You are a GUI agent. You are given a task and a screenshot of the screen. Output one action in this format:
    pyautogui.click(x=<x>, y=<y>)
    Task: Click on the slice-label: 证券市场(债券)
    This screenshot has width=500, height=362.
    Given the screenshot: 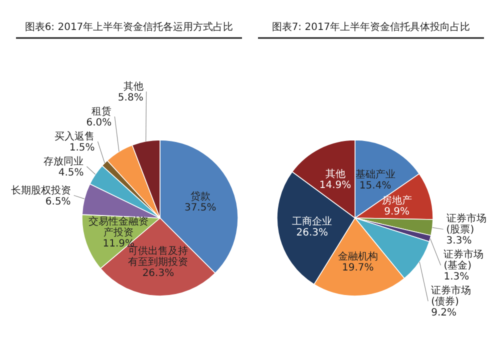 What is the action you would take?
    pyautogui.click(x=451, y=296)
    